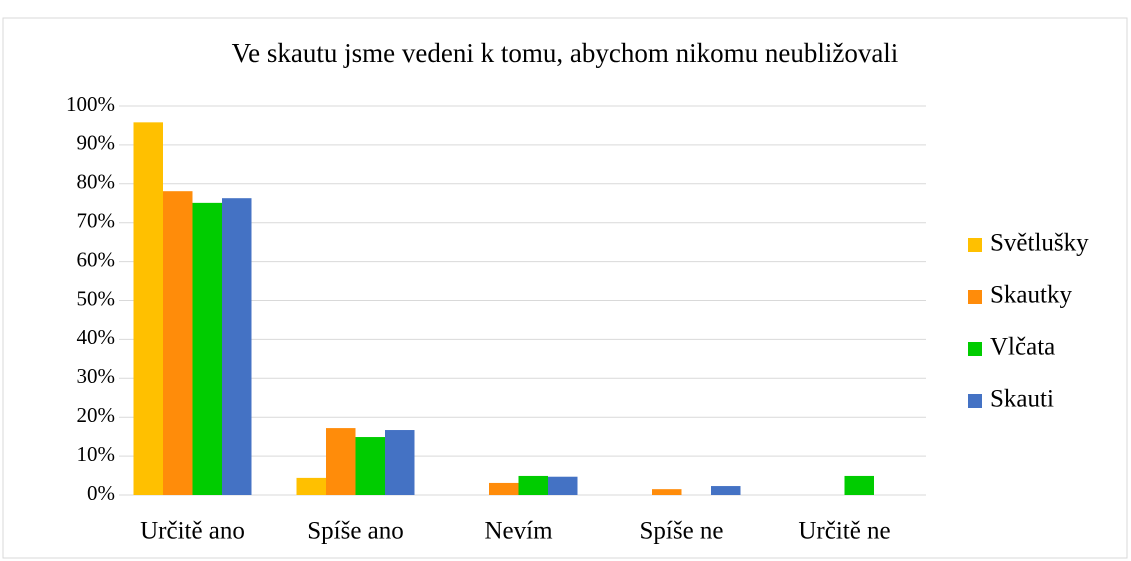 Image resolution: width=1131 pixels, height=561 pixels. Describe the element at coordinates (90, 104) in the screenshot. I see `y-tick-label: 100%` at that location.